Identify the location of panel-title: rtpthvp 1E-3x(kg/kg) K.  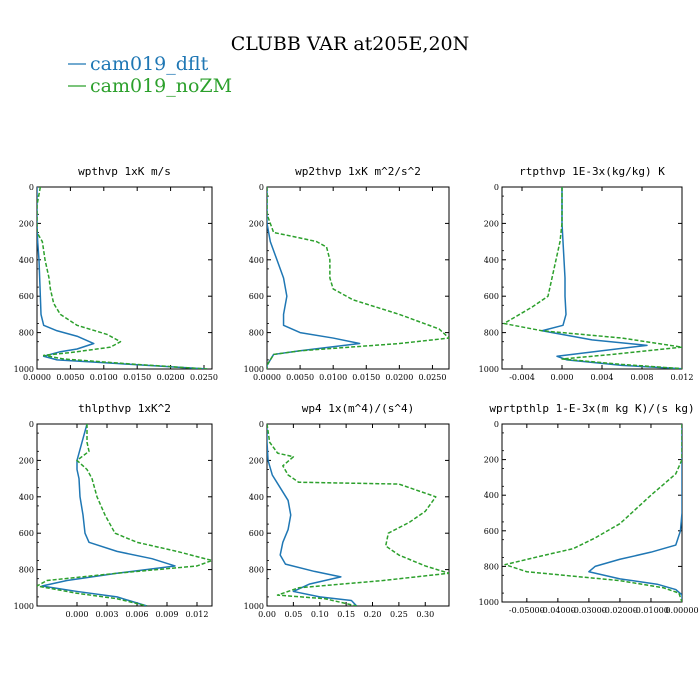
(592, 171).